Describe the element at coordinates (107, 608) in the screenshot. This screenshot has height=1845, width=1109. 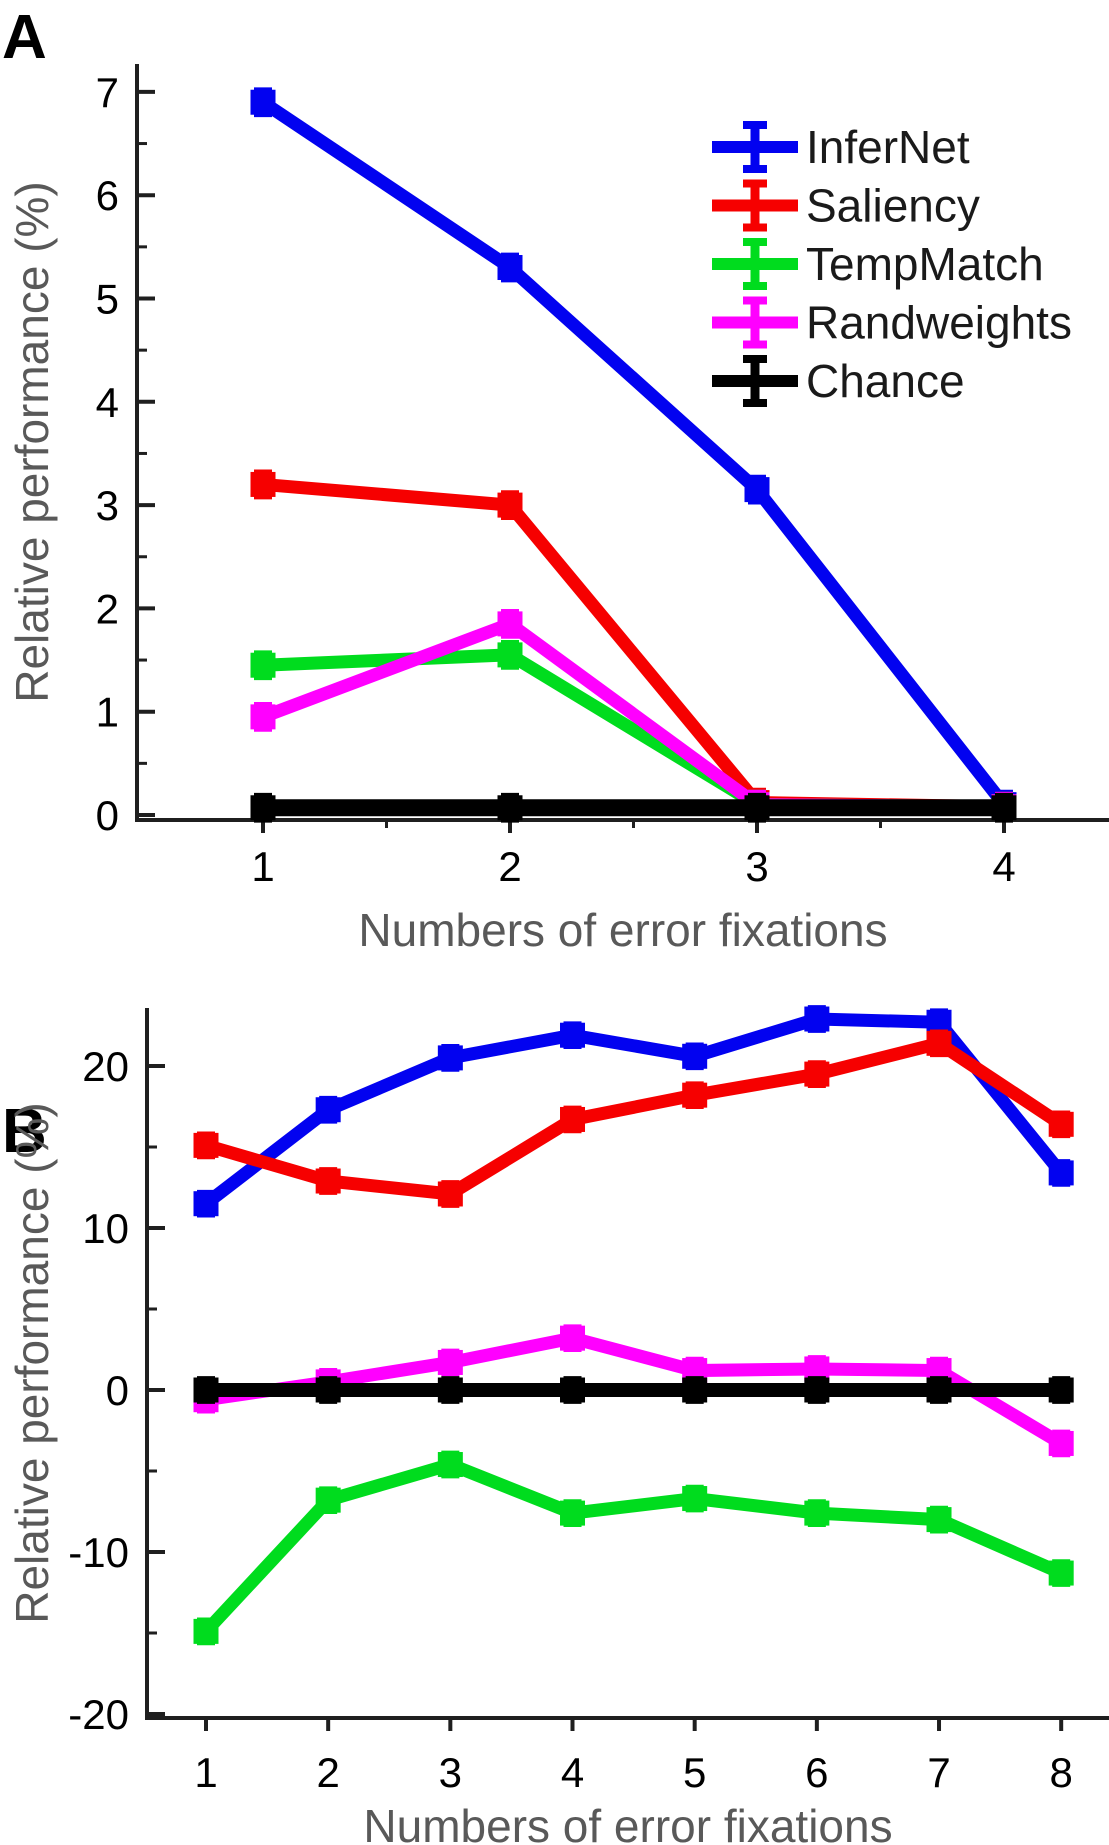
I see `y-tick-label: 2` at that location.